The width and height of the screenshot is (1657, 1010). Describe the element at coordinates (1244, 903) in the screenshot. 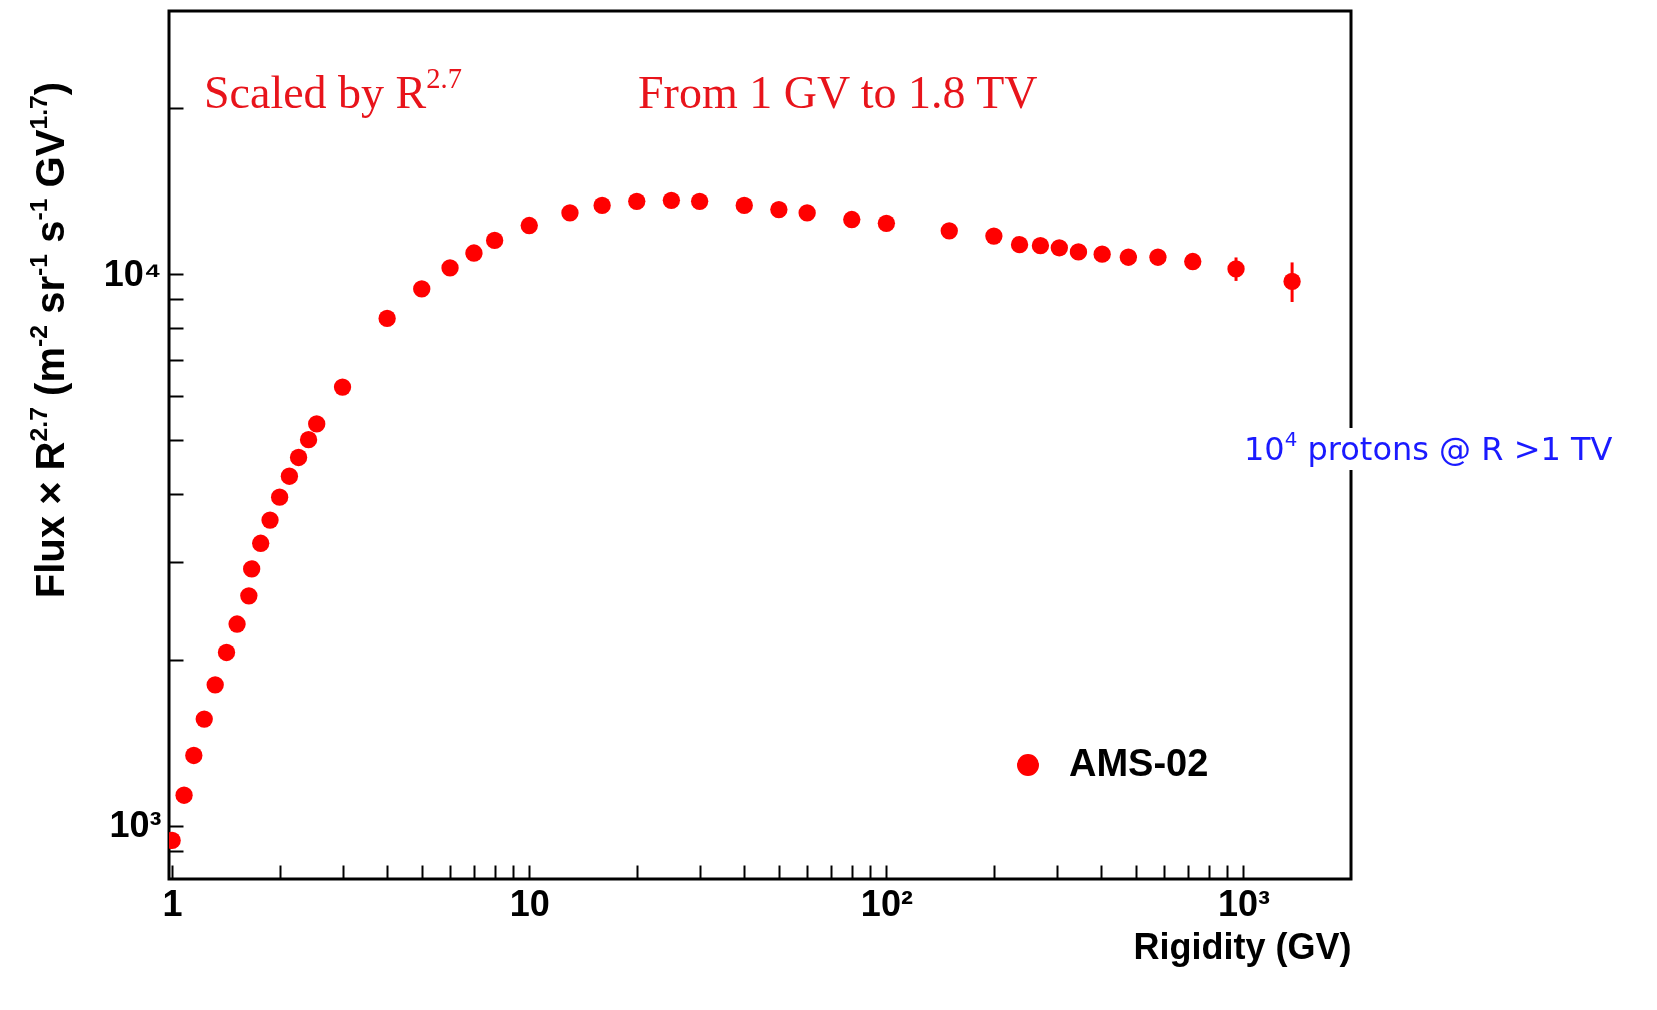

I see `x-tick-label: 10³` at that location.